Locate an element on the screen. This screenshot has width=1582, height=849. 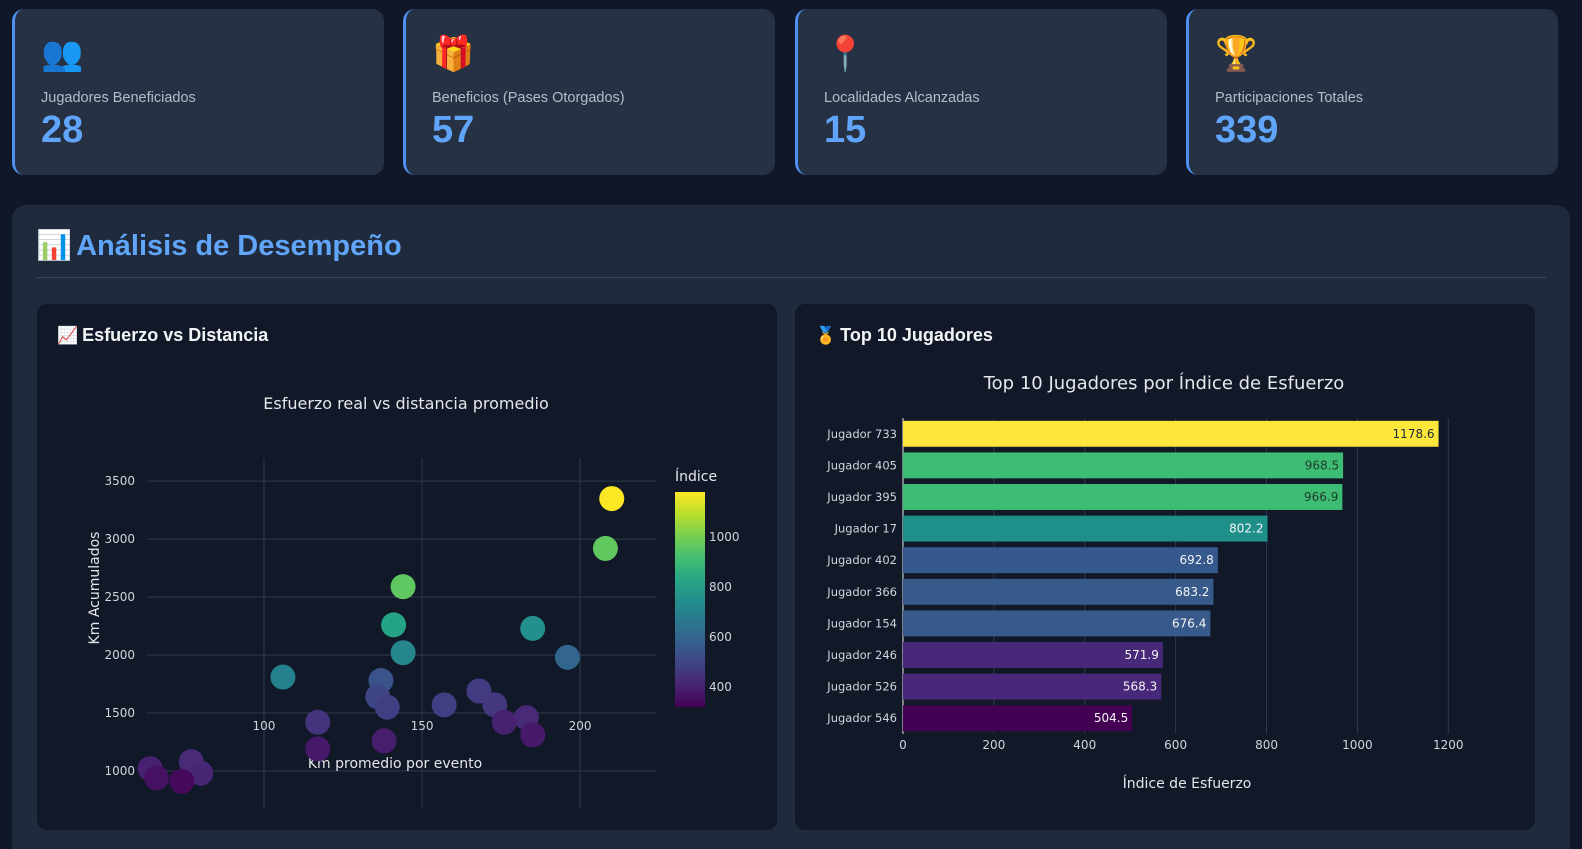
chart-title: Esfuerzo real vs distancia promedio is located at coordinates (406, 403).